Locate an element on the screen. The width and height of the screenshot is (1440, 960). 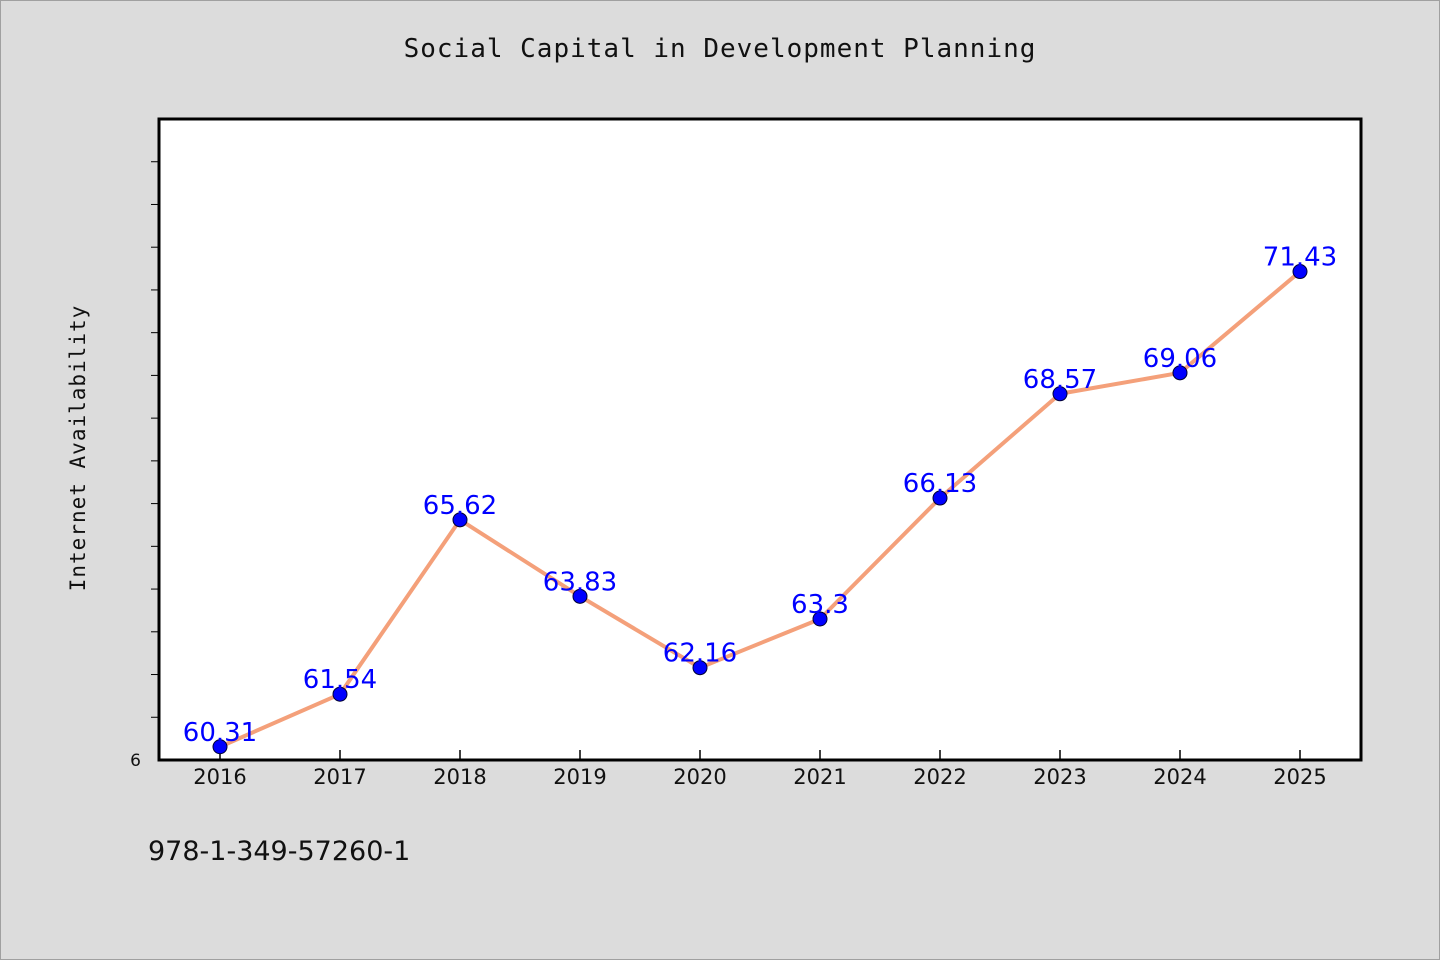
x-tick-label: 2018 is located at coordinates (459, 777).